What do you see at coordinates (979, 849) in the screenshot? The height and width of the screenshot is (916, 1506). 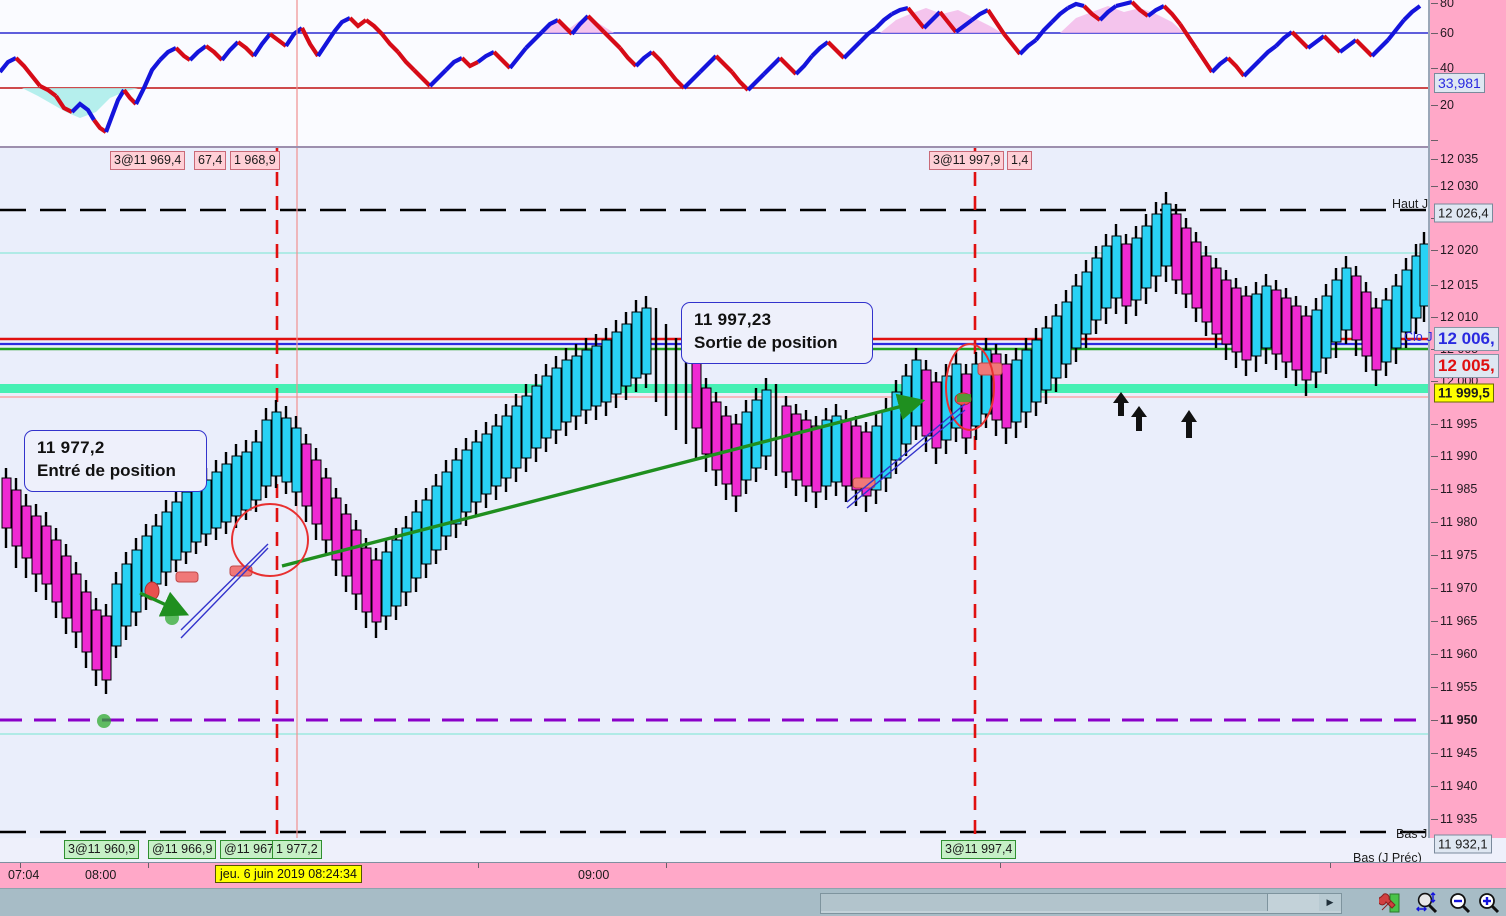 I see `order-label-bottom: 3@11 997,4` at bounding box center [979, 849].